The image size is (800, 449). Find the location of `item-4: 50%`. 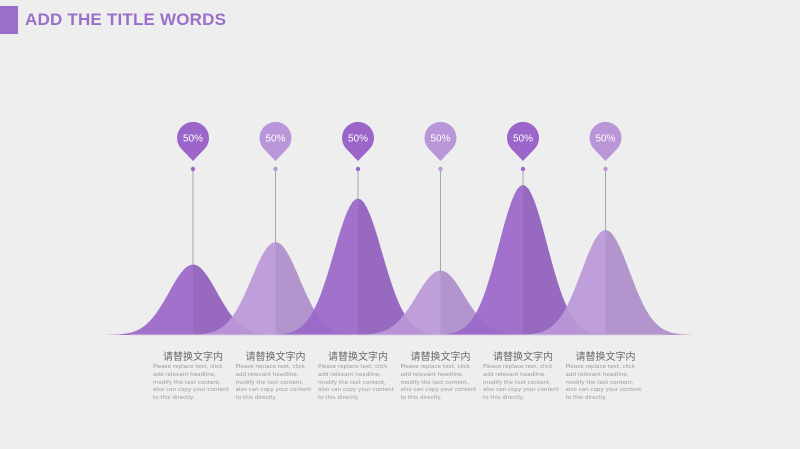

item-4: 50% is located at coordinates (440, 228).